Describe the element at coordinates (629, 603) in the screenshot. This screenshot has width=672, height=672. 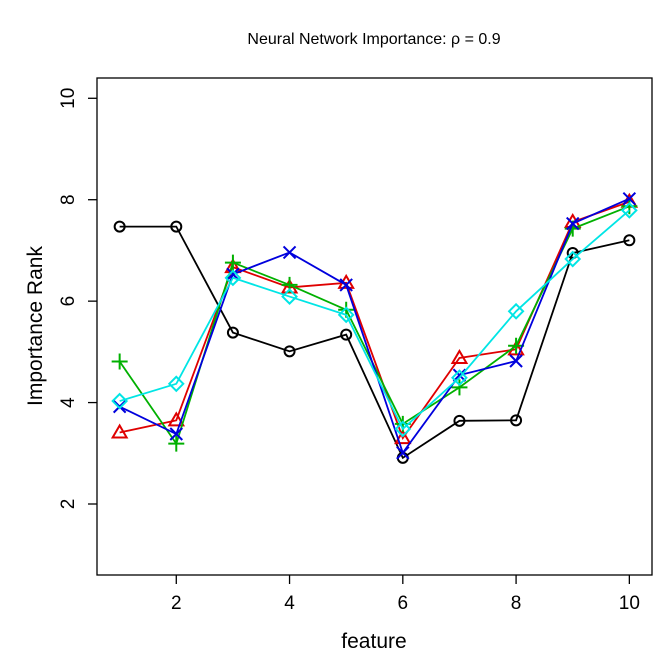
I see `x-tick-label: 10` at that location.